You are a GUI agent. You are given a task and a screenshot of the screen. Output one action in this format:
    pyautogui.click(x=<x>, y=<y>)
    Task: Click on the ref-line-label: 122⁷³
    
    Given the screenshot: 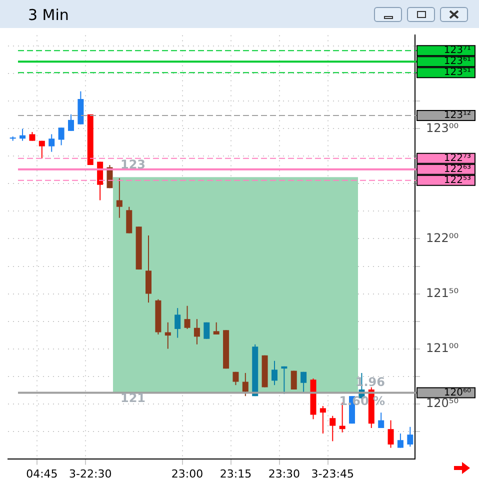 What is the action you would take?
    pyautogui.click(x=457, y=158)
    